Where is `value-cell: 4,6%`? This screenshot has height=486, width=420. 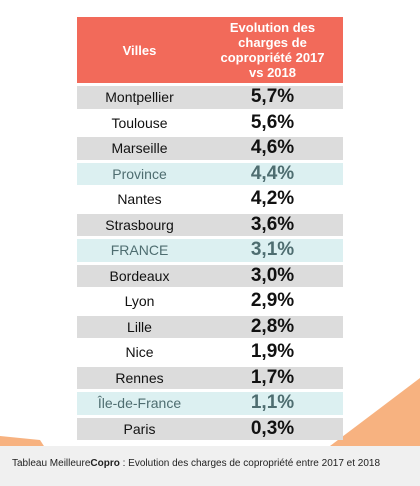 value-cell: 4,6% is located at coordinates (272, 148).